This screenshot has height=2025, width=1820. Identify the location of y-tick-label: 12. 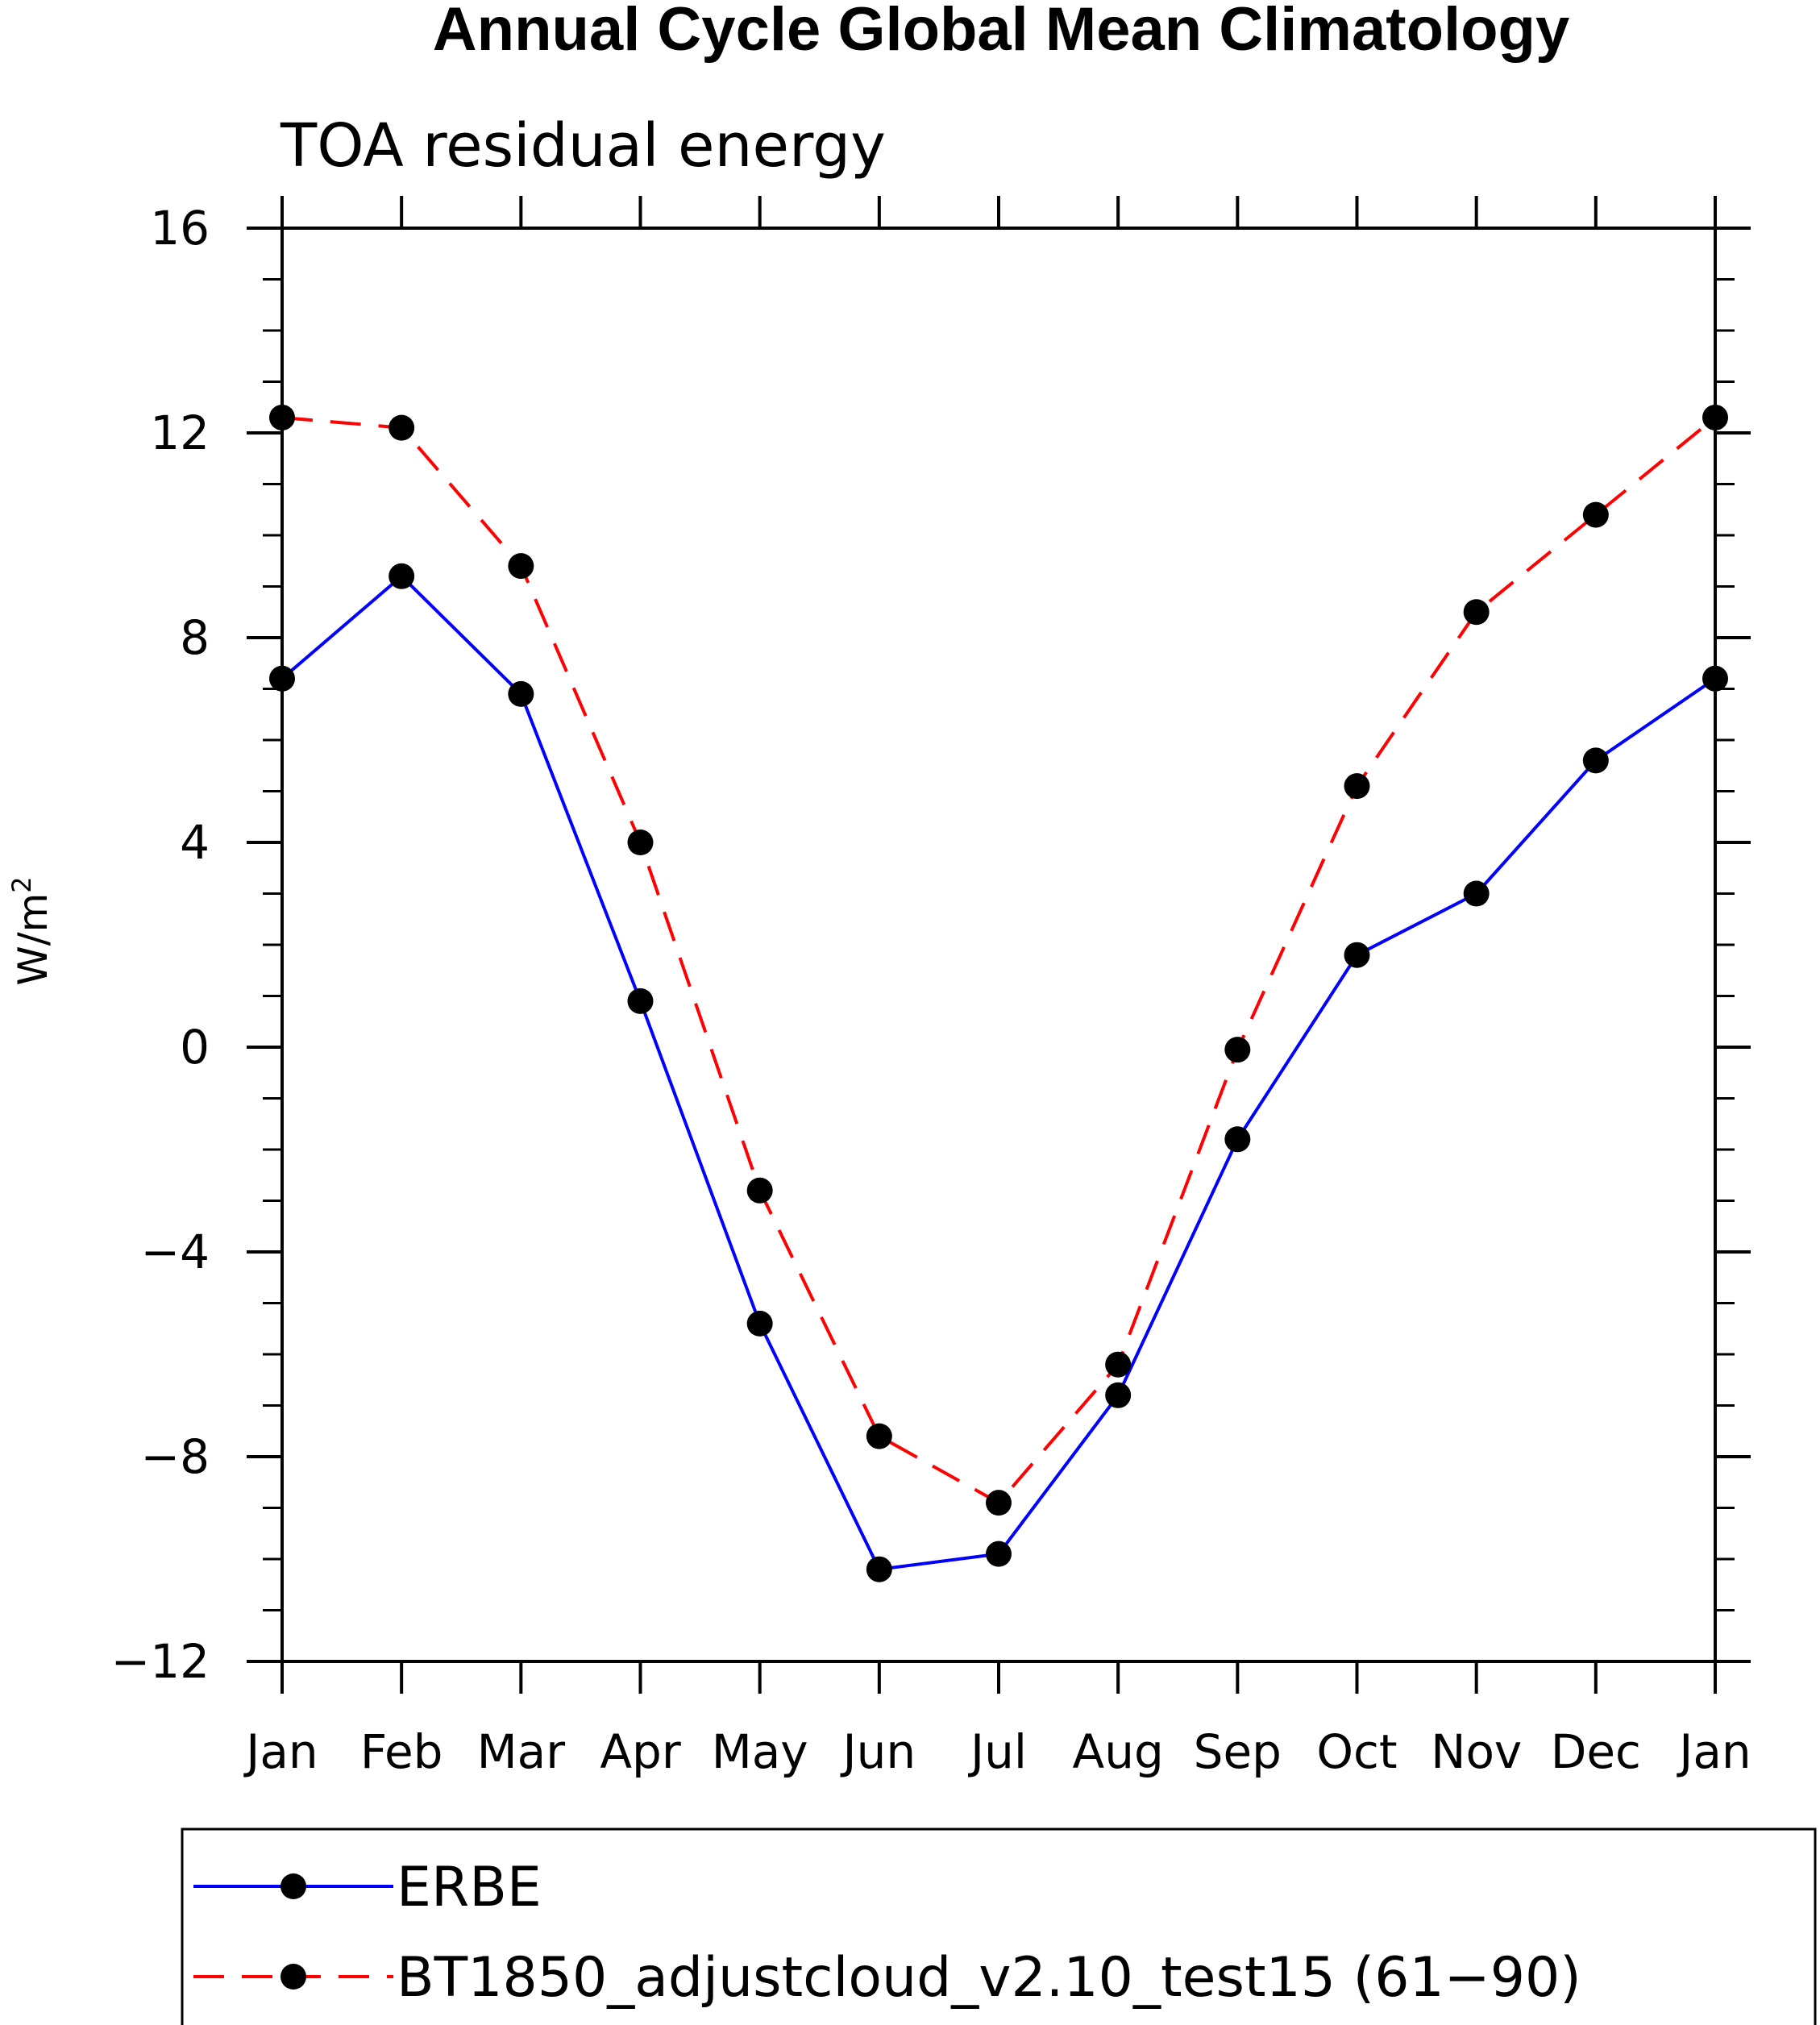
(180, 432).